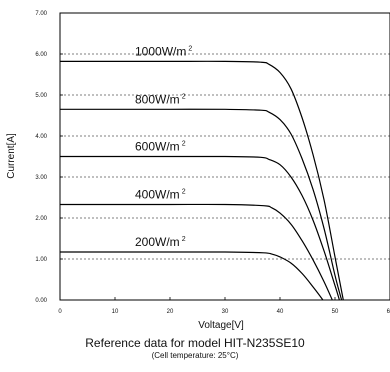  I want to click on y-tick-label: 7.00, so click(41, 14).